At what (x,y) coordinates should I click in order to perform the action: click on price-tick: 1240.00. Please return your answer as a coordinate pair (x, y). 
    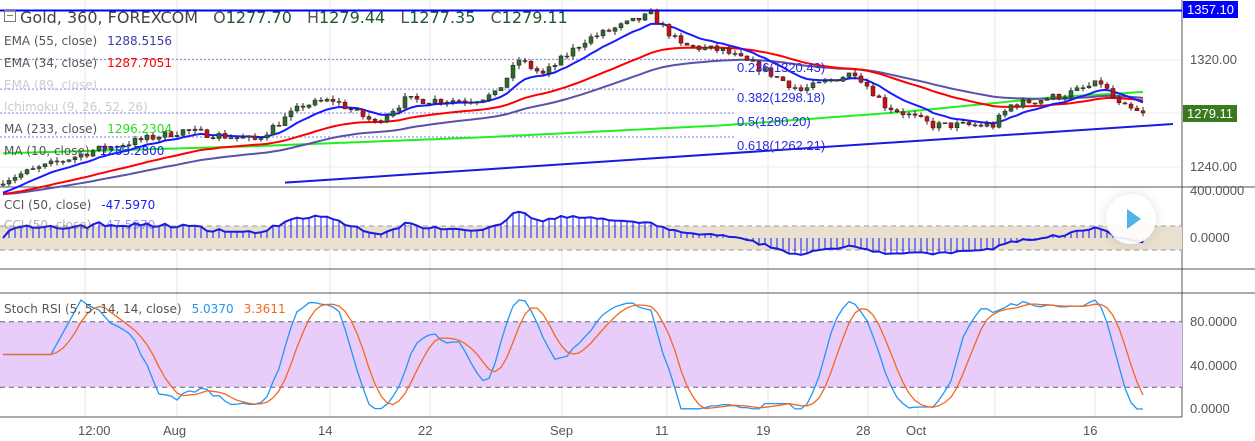
    Looking at the image, I should click on (1213, 166).